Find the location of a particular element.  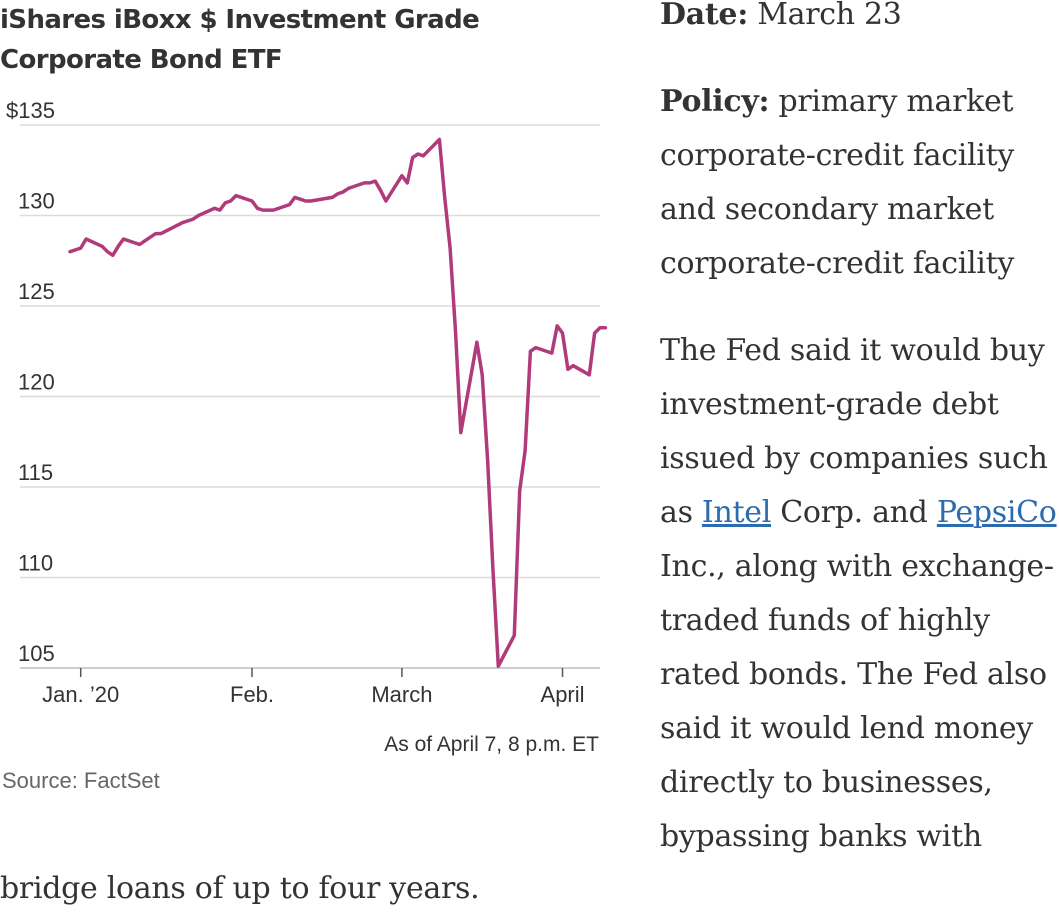

y-tick-label: 110 is located at coordinates (35, 563).